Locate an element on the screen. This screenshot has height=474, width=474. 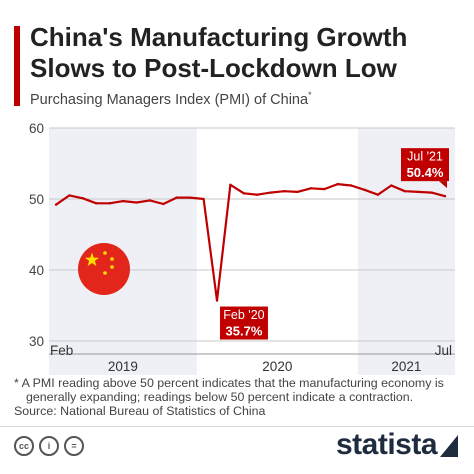
brand-logo: statista is located at coordinates (387, 444).